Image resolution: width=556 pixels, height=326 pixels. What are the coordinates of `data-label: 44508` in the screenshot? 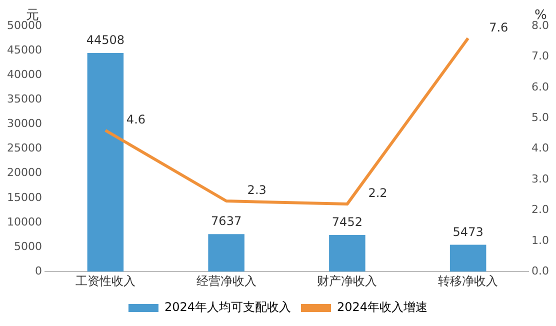 It's located at (105, 40).